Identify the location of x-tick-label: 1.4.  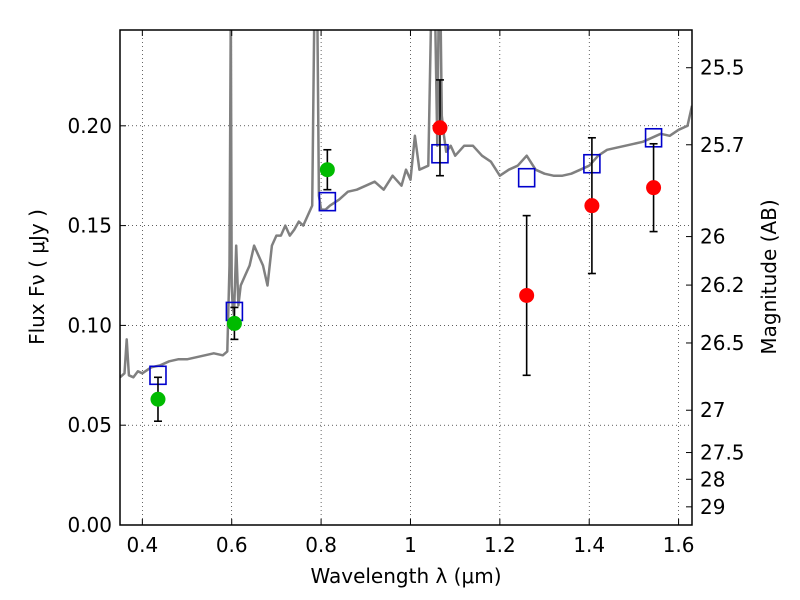
(589, 545).